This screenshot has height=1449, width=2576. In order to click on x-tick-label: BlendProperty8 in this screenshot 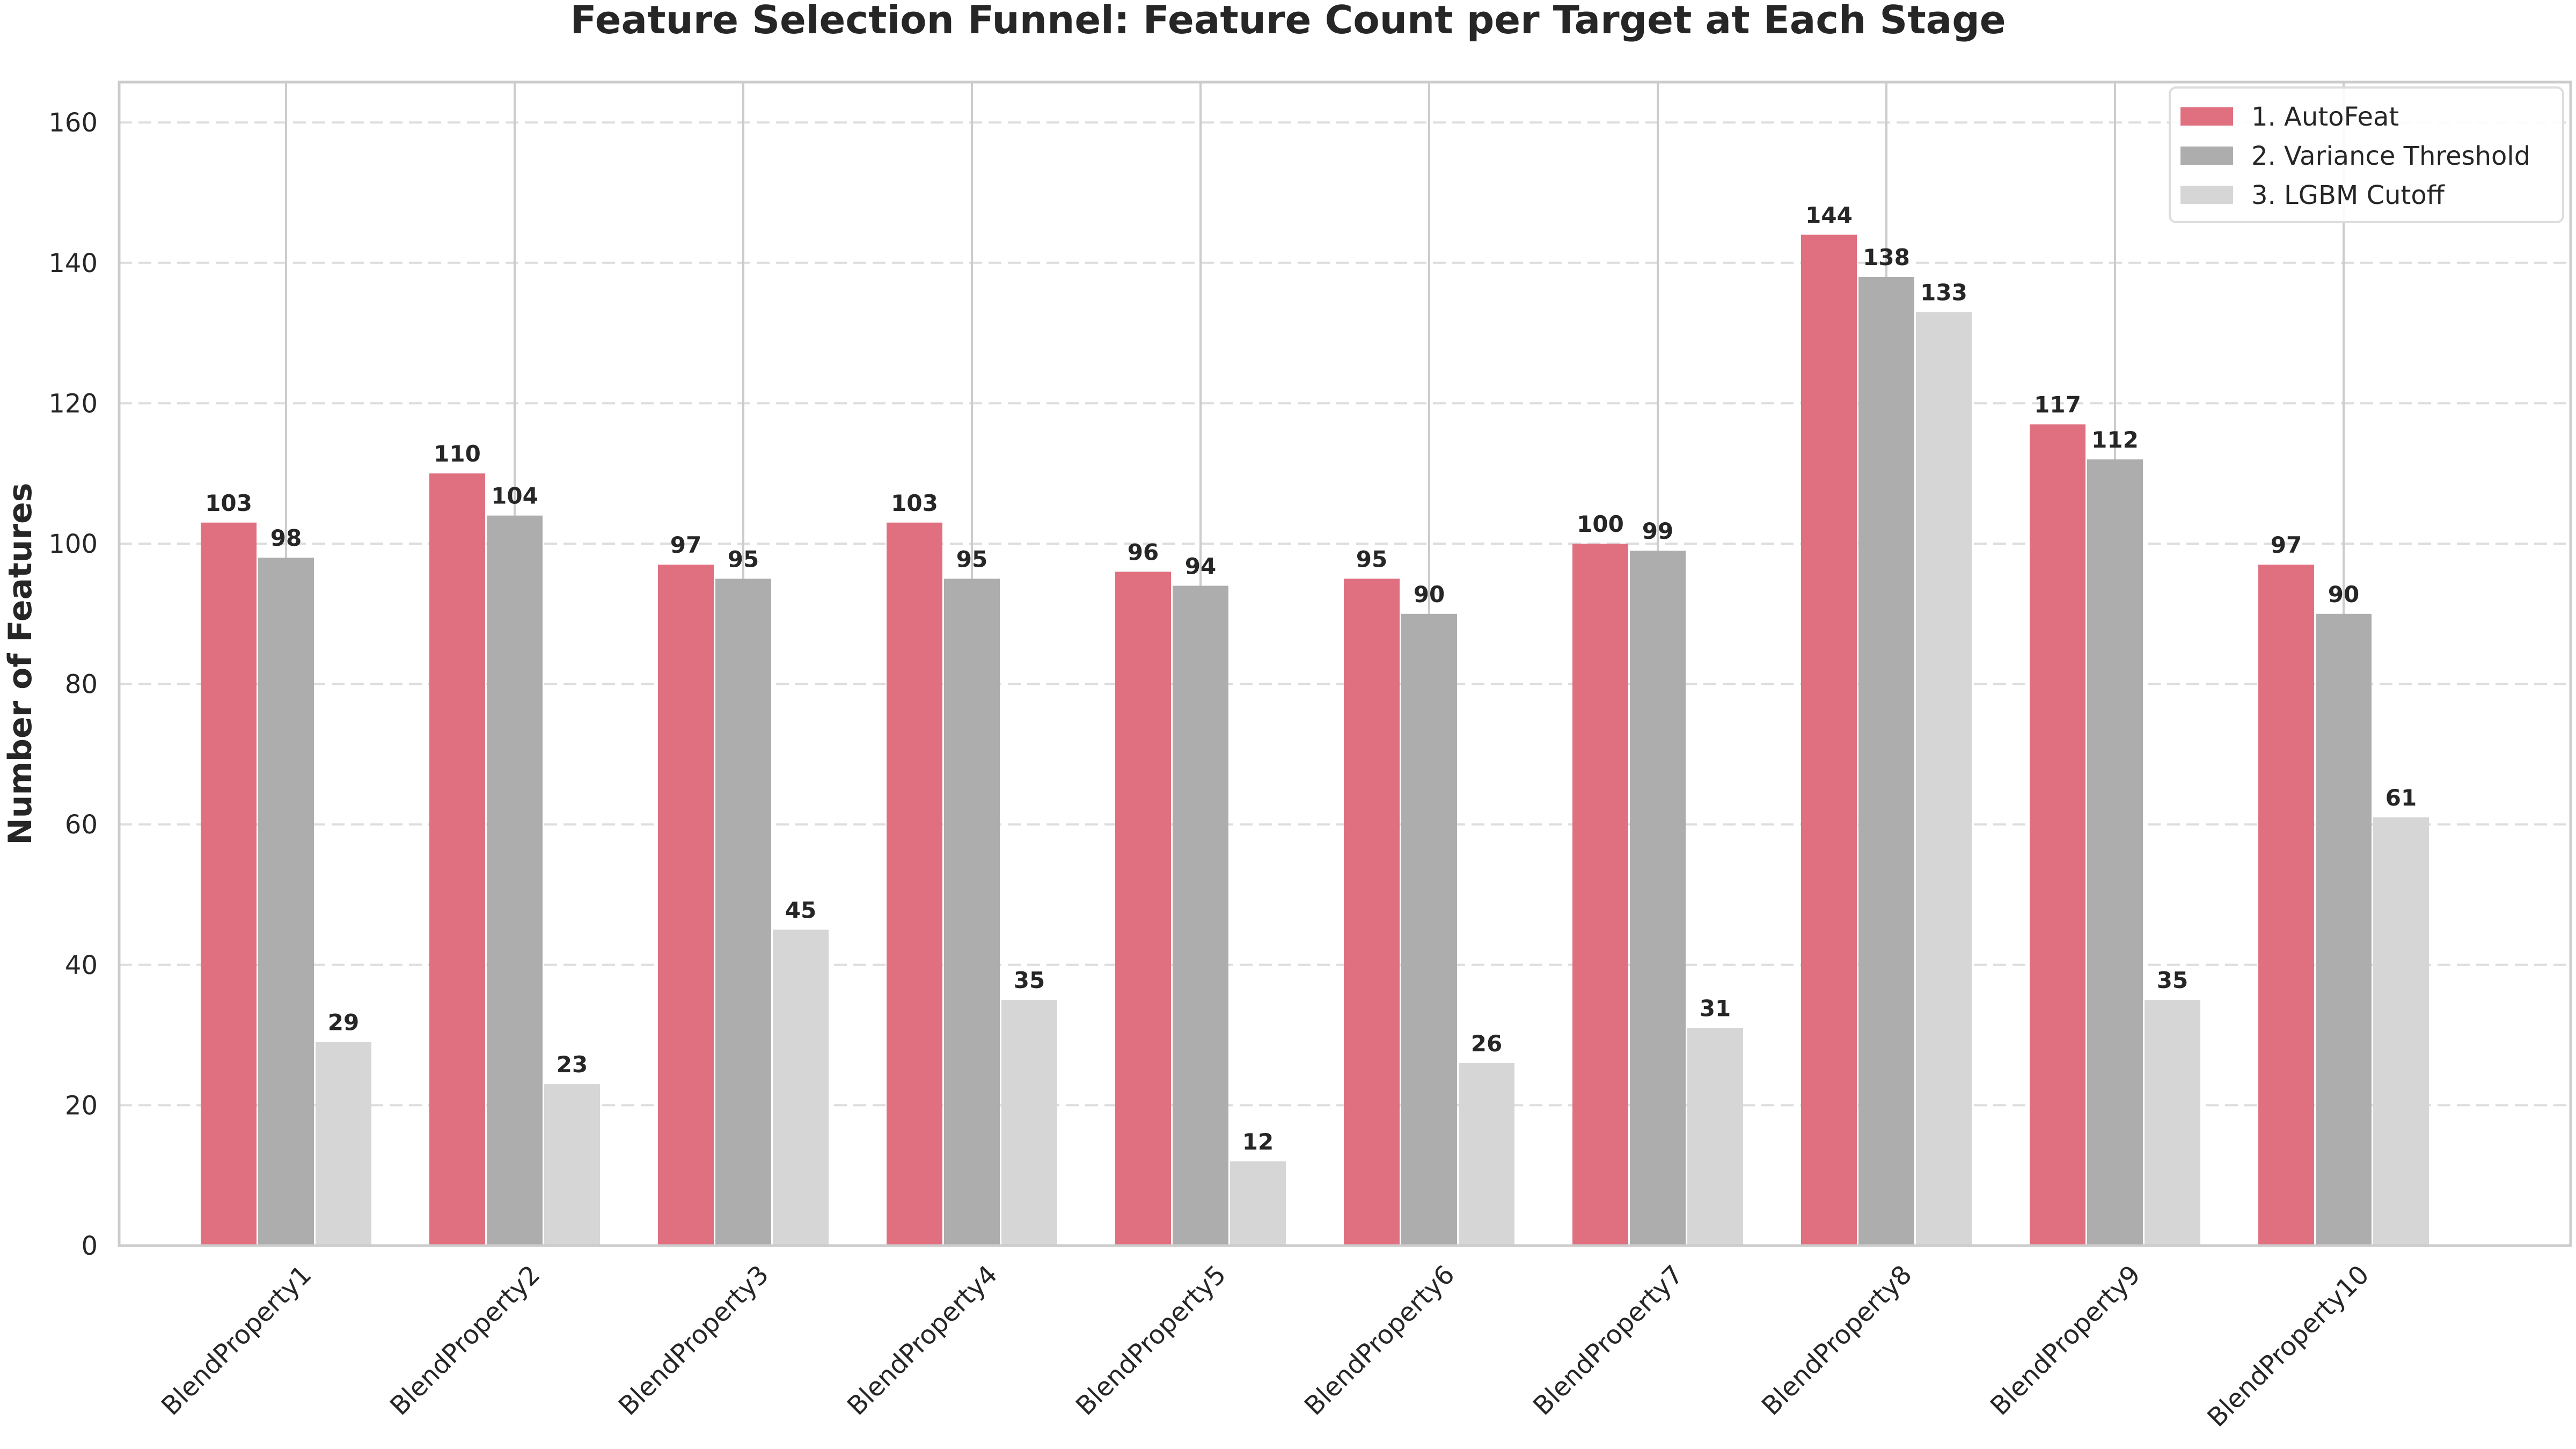, I will do `click(1837, 1340)`.